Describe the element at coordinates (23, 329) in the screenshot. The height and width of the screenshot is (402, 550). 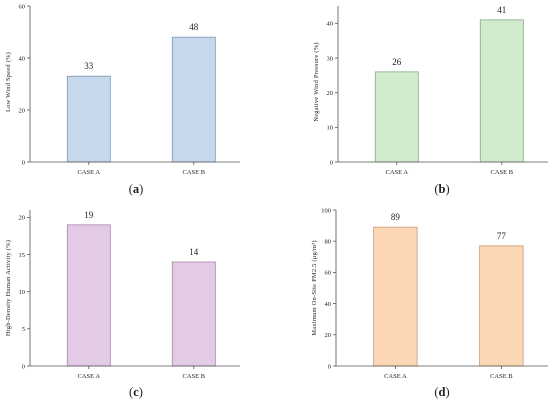
I see `y-tick-label: 5` at that location.